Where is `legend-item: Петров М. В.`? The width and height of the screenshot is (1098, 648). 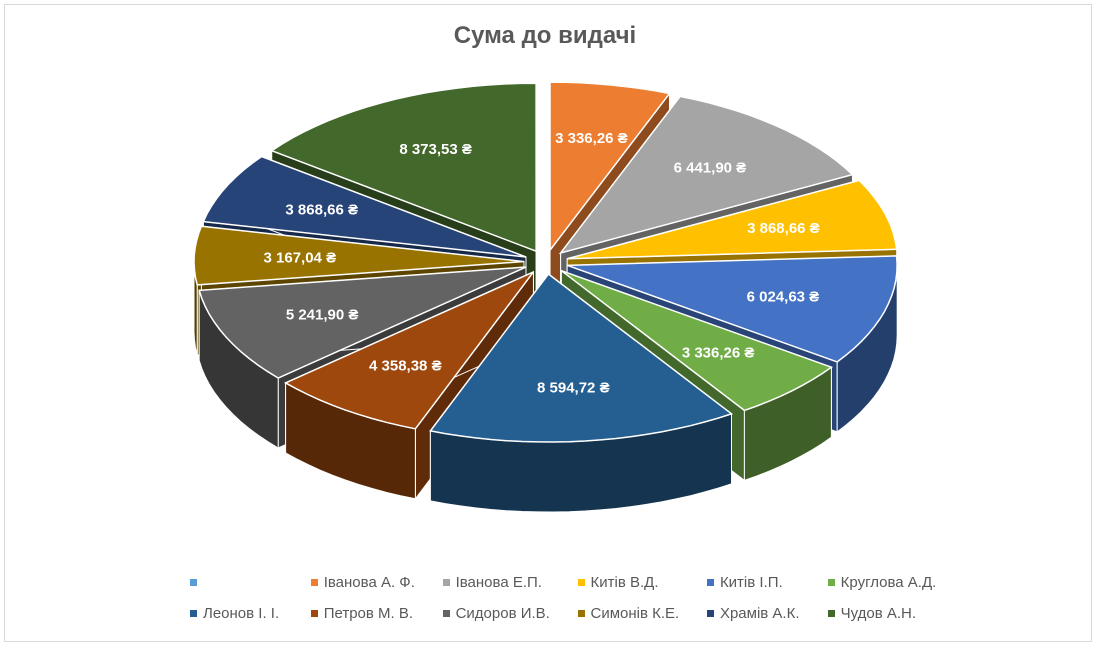
legend-item: Петров М. В. is located at coordinates (369, 613).